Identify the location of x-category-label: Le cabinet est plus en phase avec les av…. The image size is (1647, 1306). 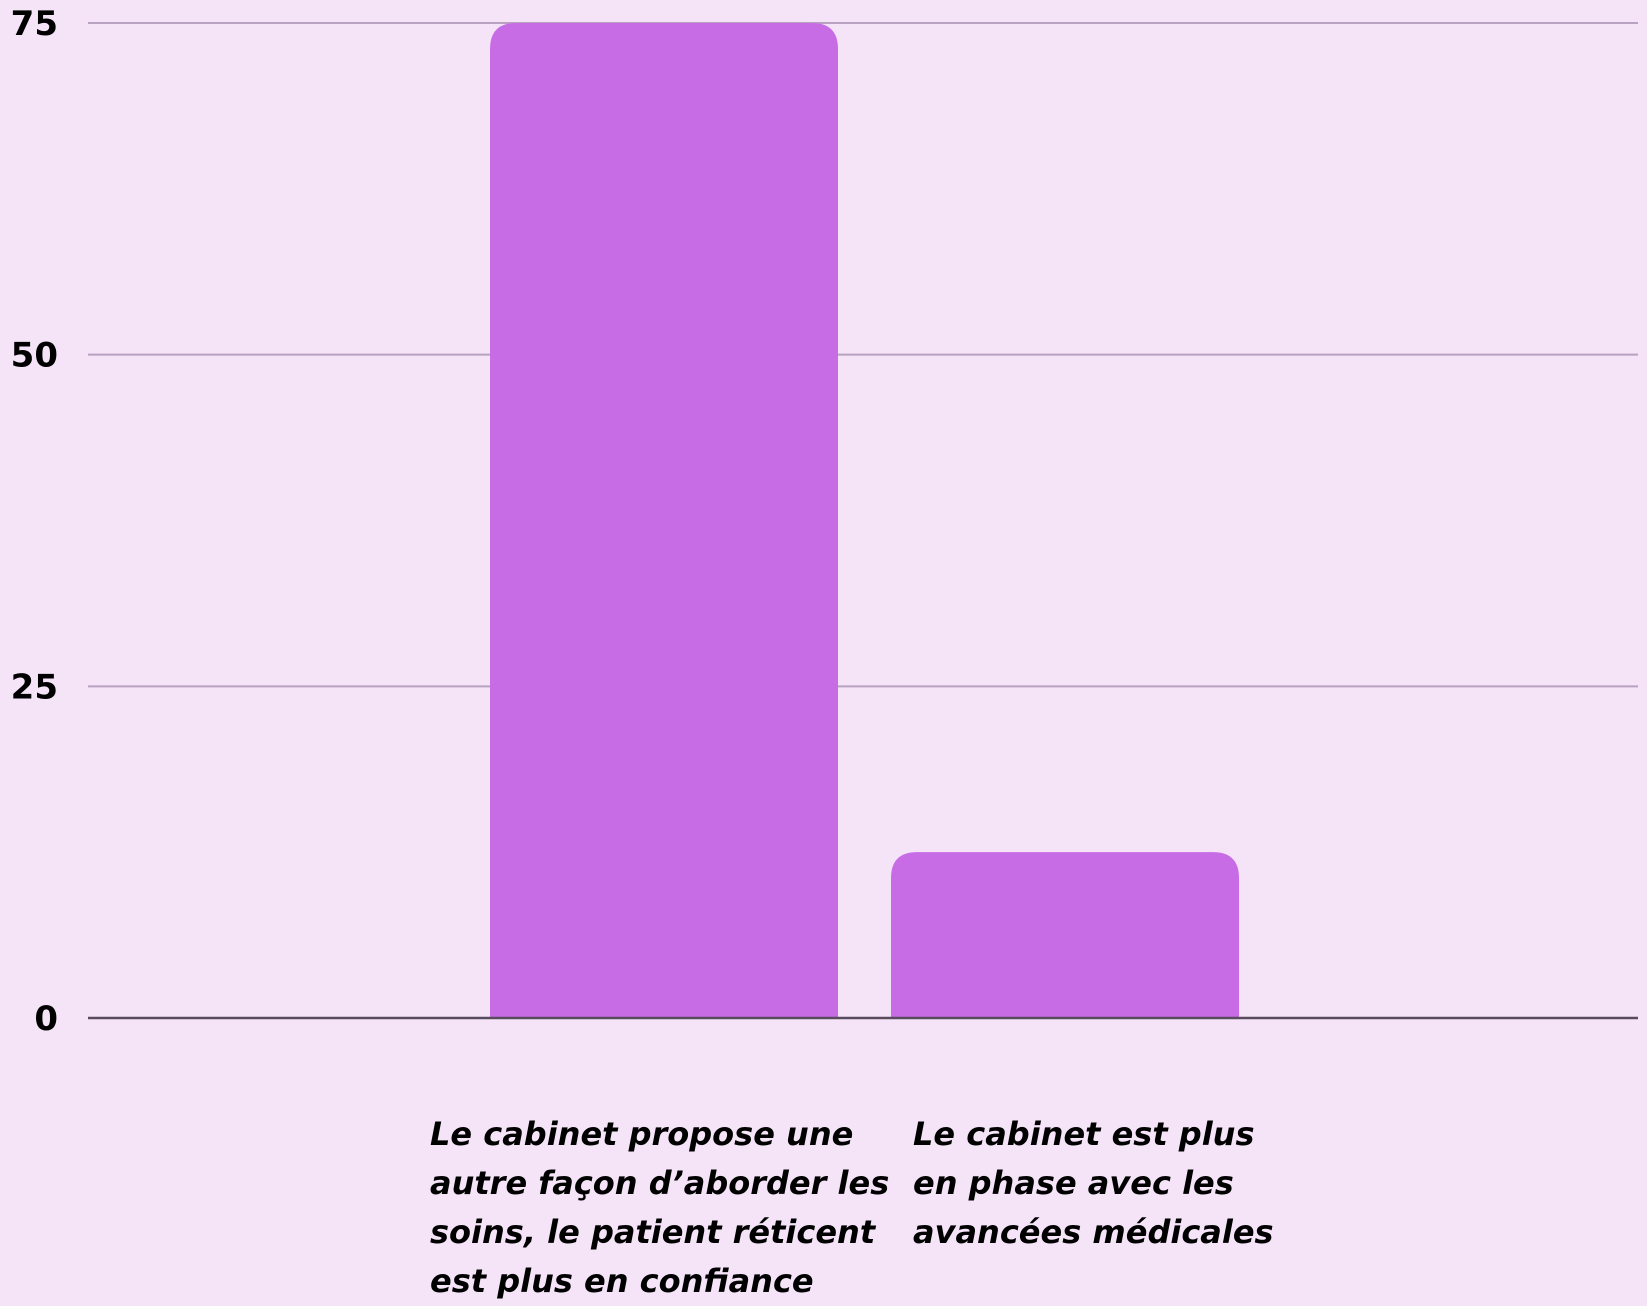
(1093, 1183).